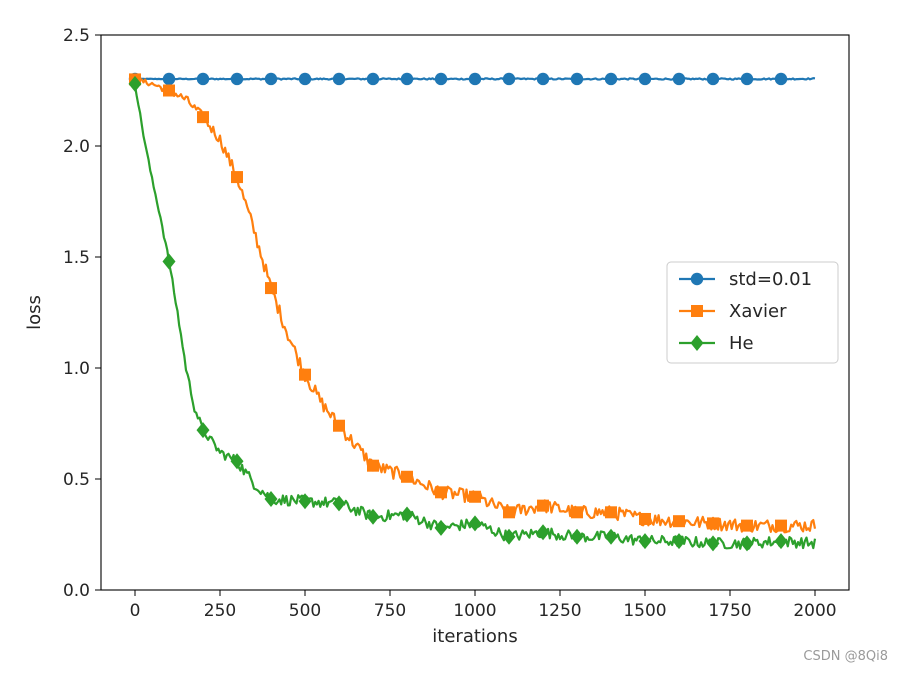 This screenshot has width=902, height=678. Describe the element at coordinates (305, 611) in the screenshot. I see `x-tick-label: 500` at that location.